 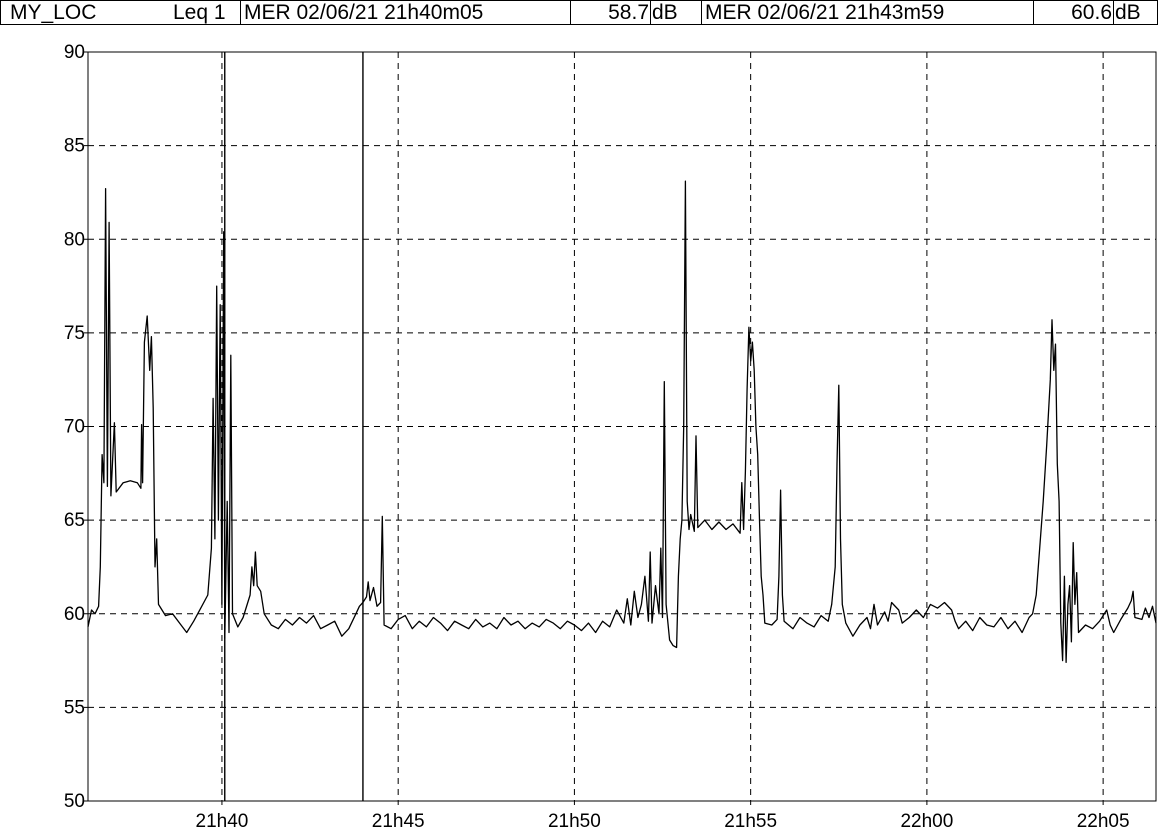 What do you see at coordinates (74, 801) in the screenshot?
I see `y-tick-label: 50` at bounding box center [74, 801].